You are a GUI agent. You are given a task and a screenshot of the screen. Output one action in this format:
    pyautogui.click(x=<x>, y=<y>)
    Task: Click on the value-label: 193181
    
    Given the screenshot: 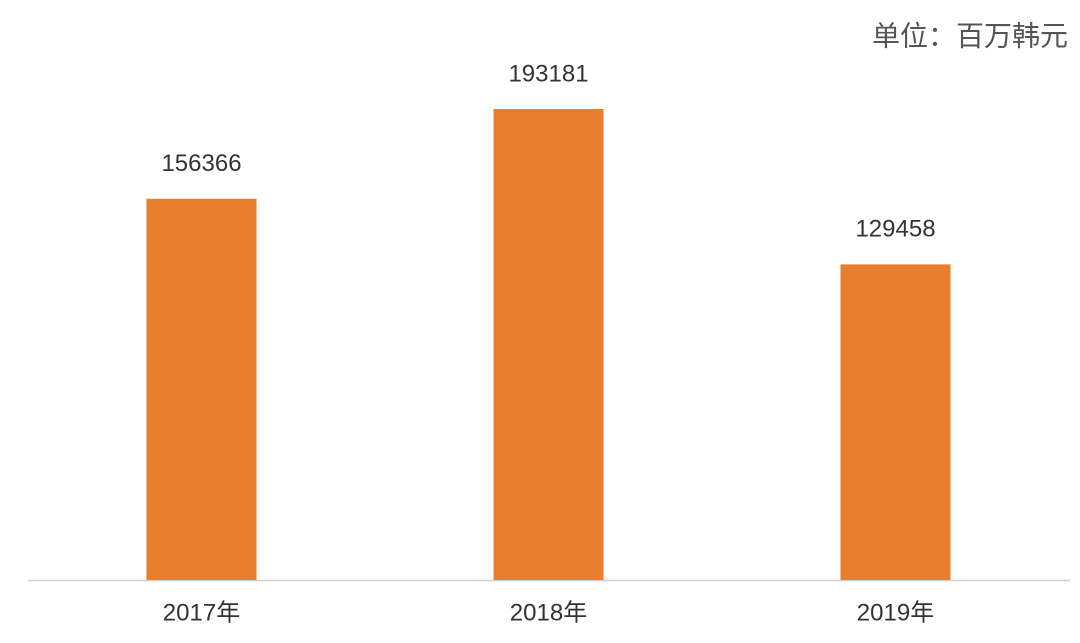 What is the action you would take?
    pyautogui.click(x=548, y=73)
    